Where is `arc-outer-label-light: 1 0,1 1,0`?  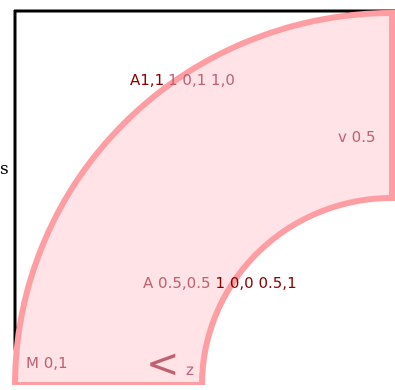
arc-outer-label-light: 1 0,1 1,0 is located at coordinates (201, 80).